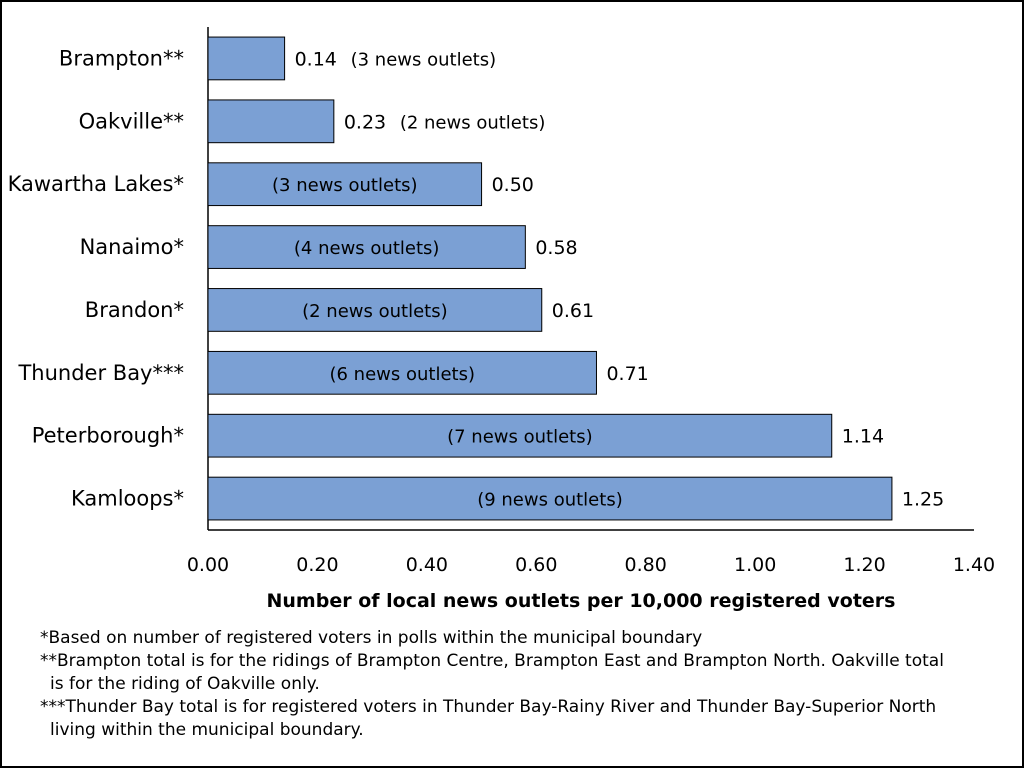 This screenshot has height=768, width=1024. I want to click on data-label: 0.14, so click(316, 59).